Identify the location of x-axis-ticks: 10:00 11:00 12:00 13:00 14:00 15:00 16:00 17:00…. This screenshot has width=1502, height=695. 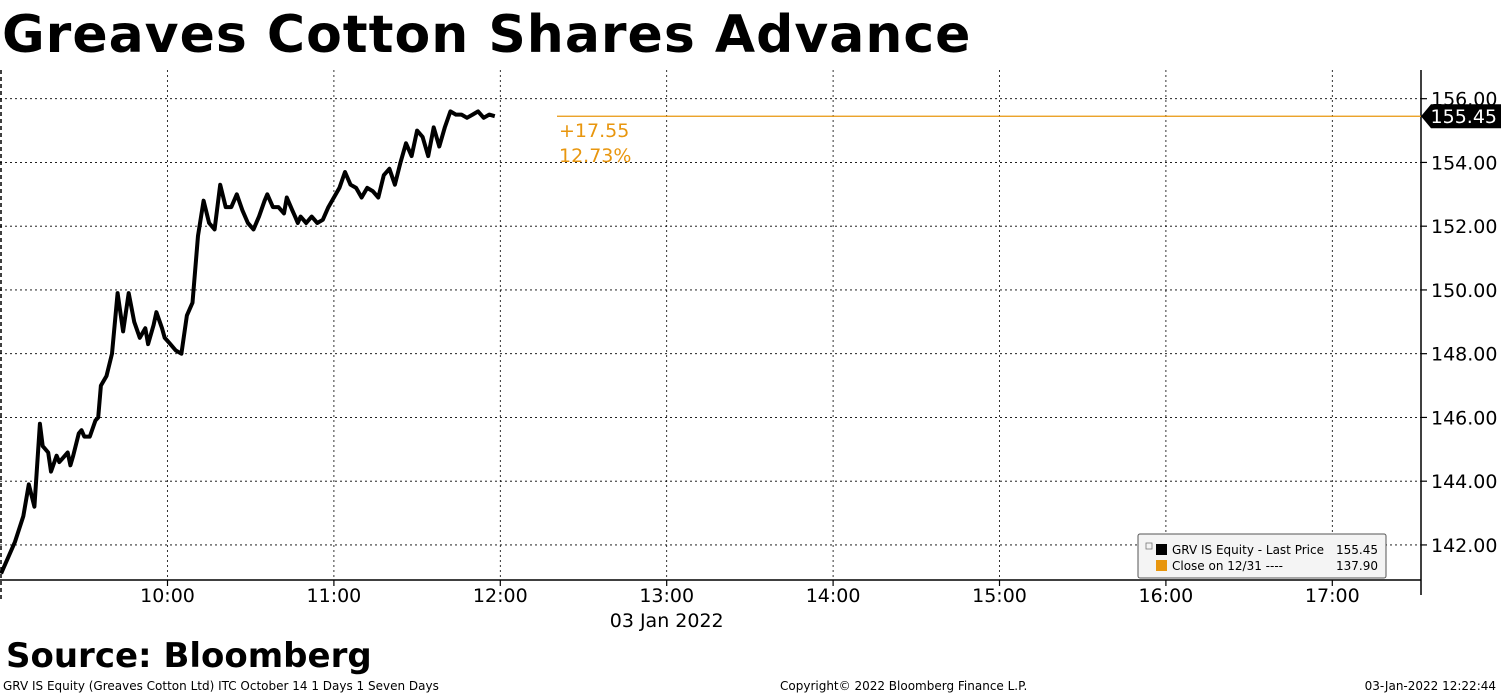
(750, 606).